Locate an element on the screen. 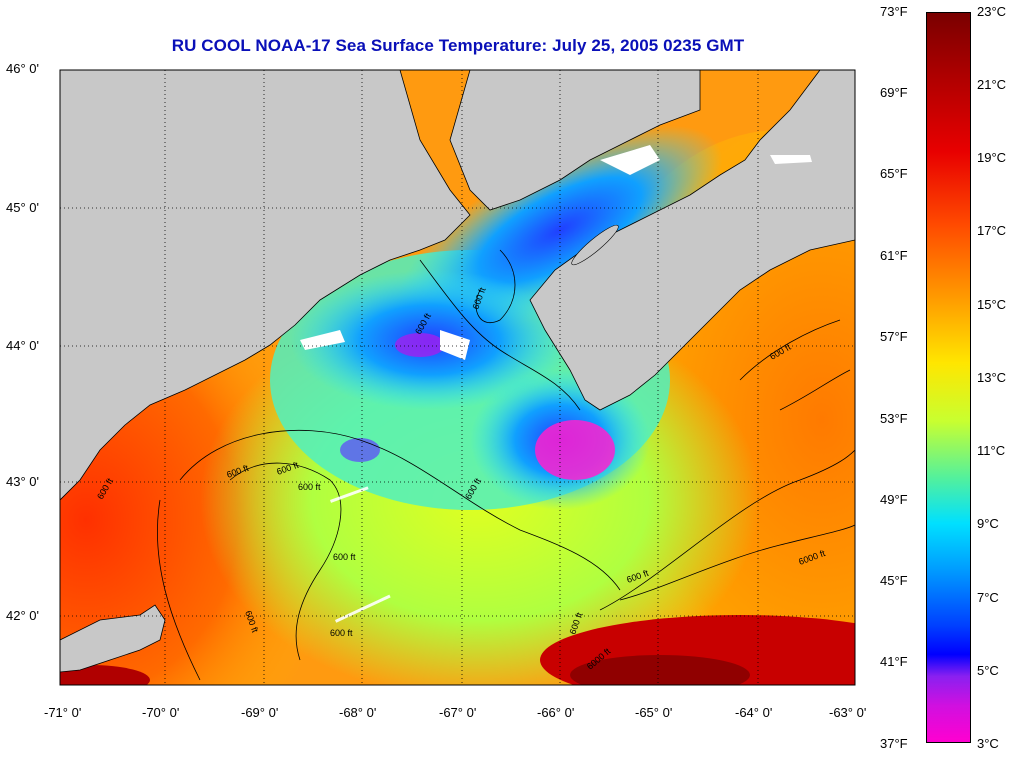 Image resolution: width=1016 pixels, height=761 pixels. colorbar-c-label: 11°C is located at coordinates (991, 450).